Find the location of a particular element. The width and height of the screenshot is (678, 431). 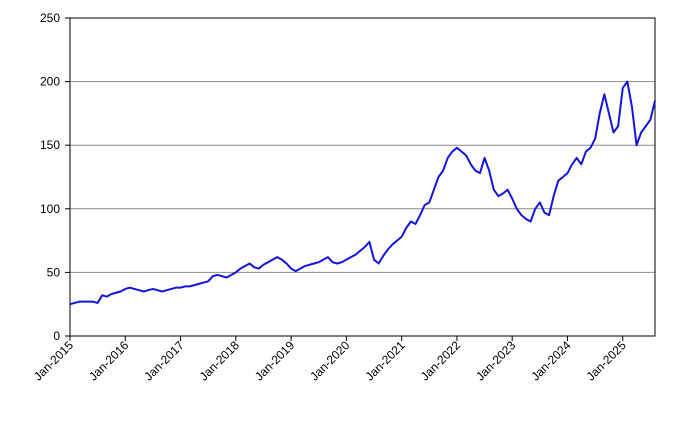

y-tick-label: 150 is located at coordinates (50, 145).